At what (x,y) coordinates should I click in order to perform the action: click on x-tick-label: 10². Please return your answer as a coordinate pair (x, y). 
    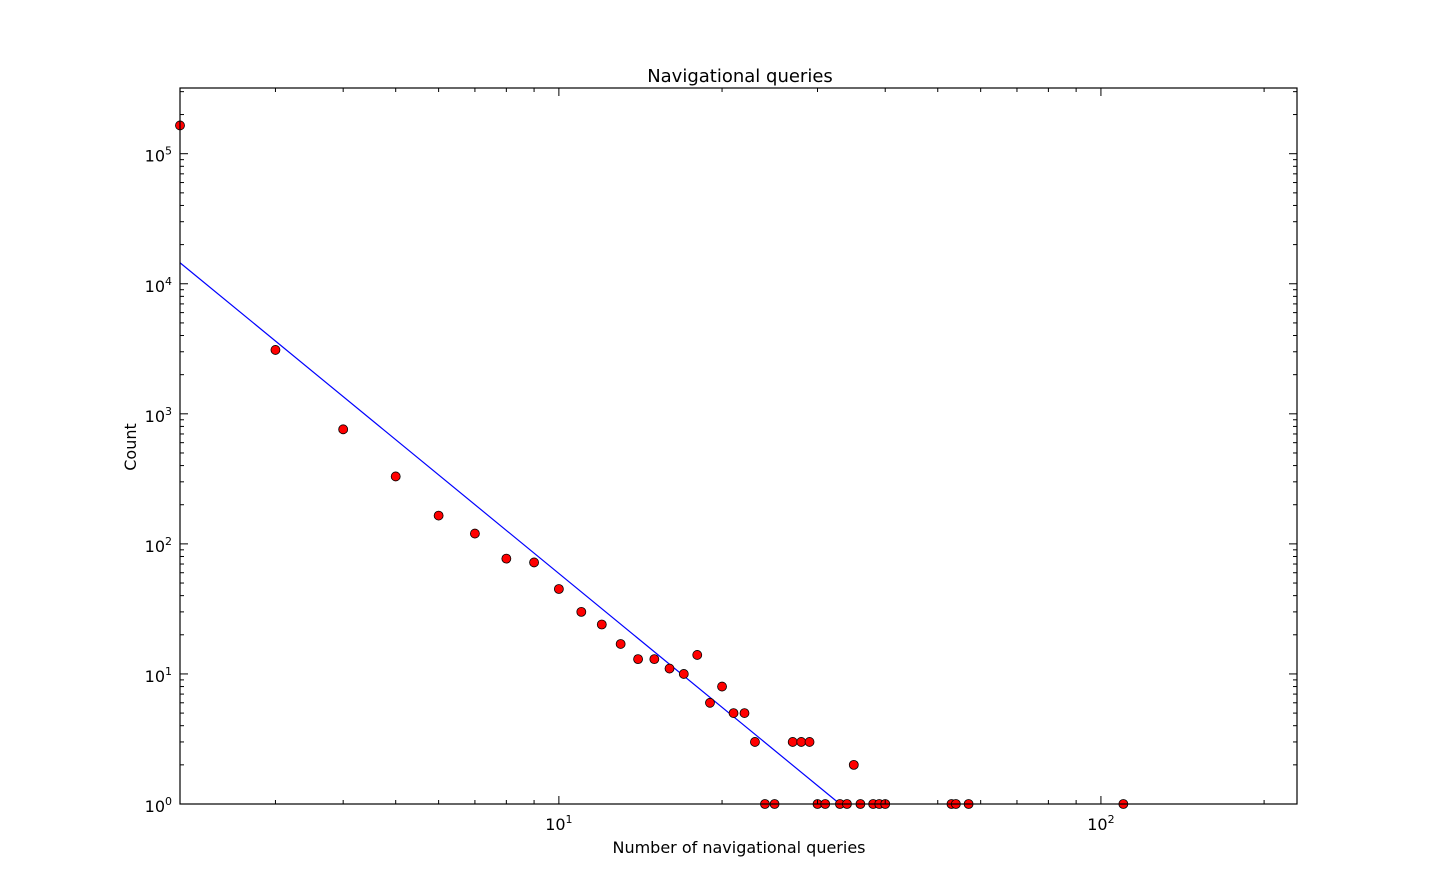
    Looking at the image, I should click on (1100, 823).